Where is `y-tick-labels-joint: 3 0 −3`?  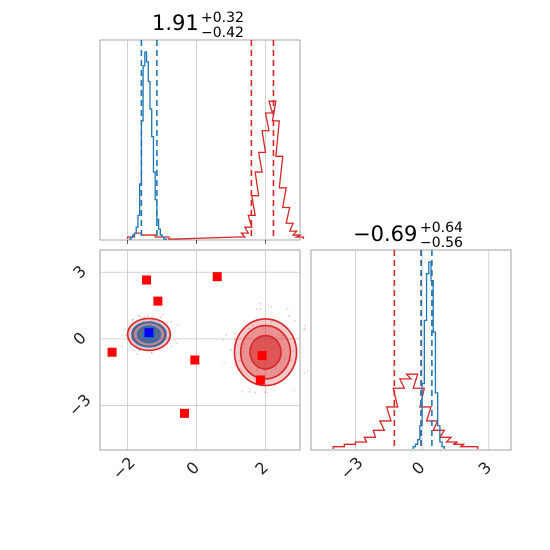
y-tick-labels-joint: 3 0 −3 is located at coordinates (80, 341).